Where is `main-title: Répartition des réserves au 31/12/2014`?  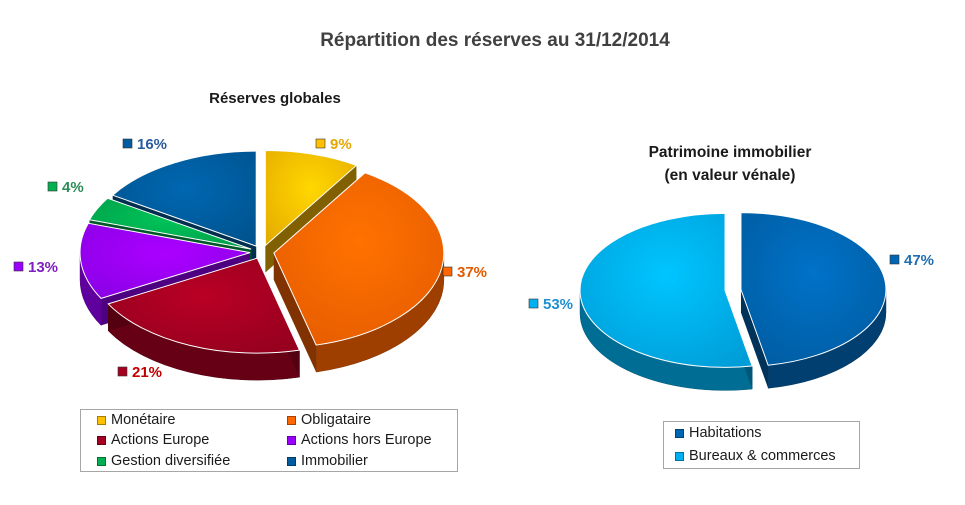 main-title: Répartition des réserves au 31/12/2014 is located at coordinates (495, 40).